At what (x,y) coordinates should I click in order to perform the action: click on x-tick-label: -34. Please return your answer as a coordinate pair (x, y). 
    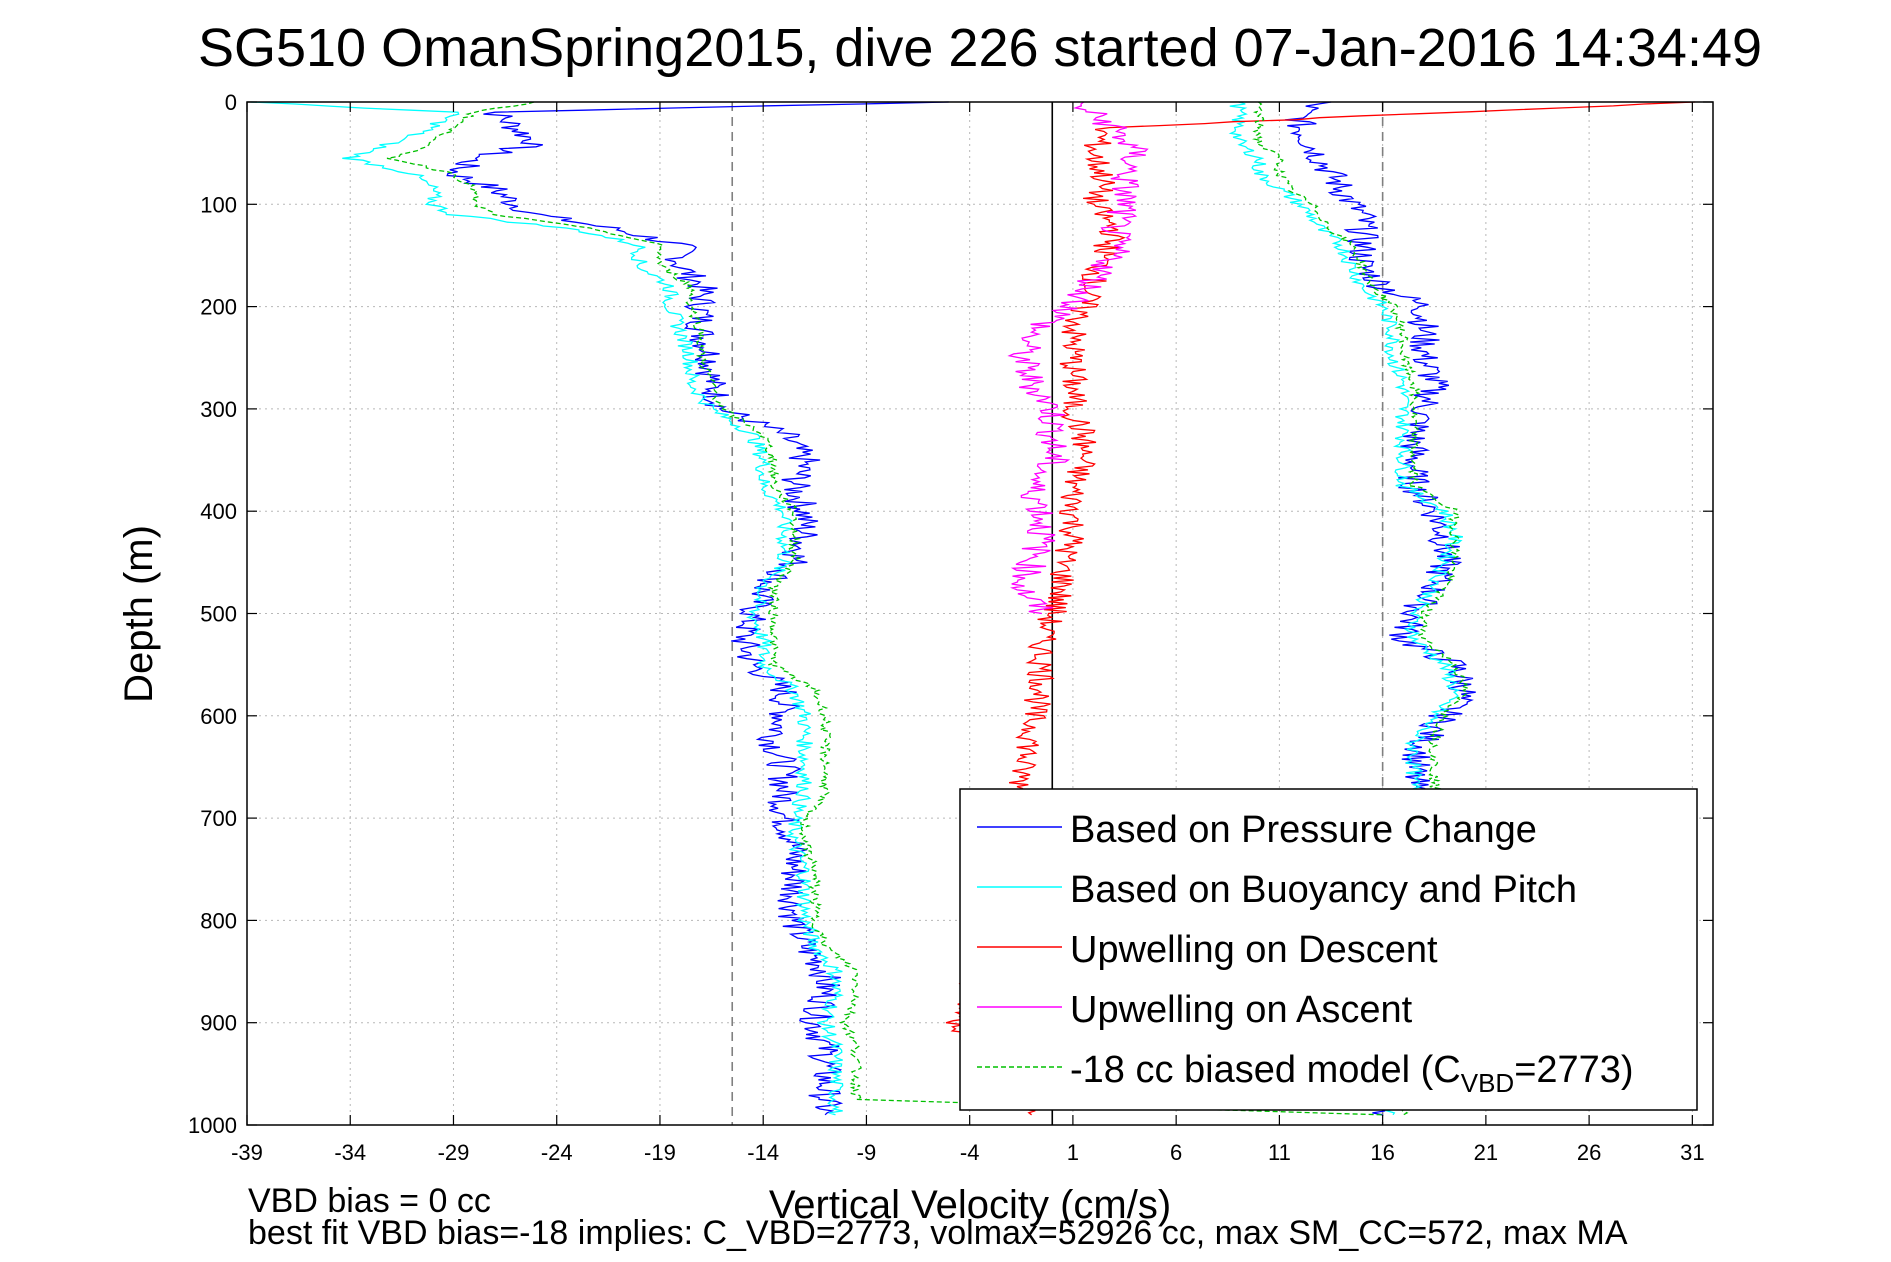
    Looking at the image, I should click on (350, 1152).